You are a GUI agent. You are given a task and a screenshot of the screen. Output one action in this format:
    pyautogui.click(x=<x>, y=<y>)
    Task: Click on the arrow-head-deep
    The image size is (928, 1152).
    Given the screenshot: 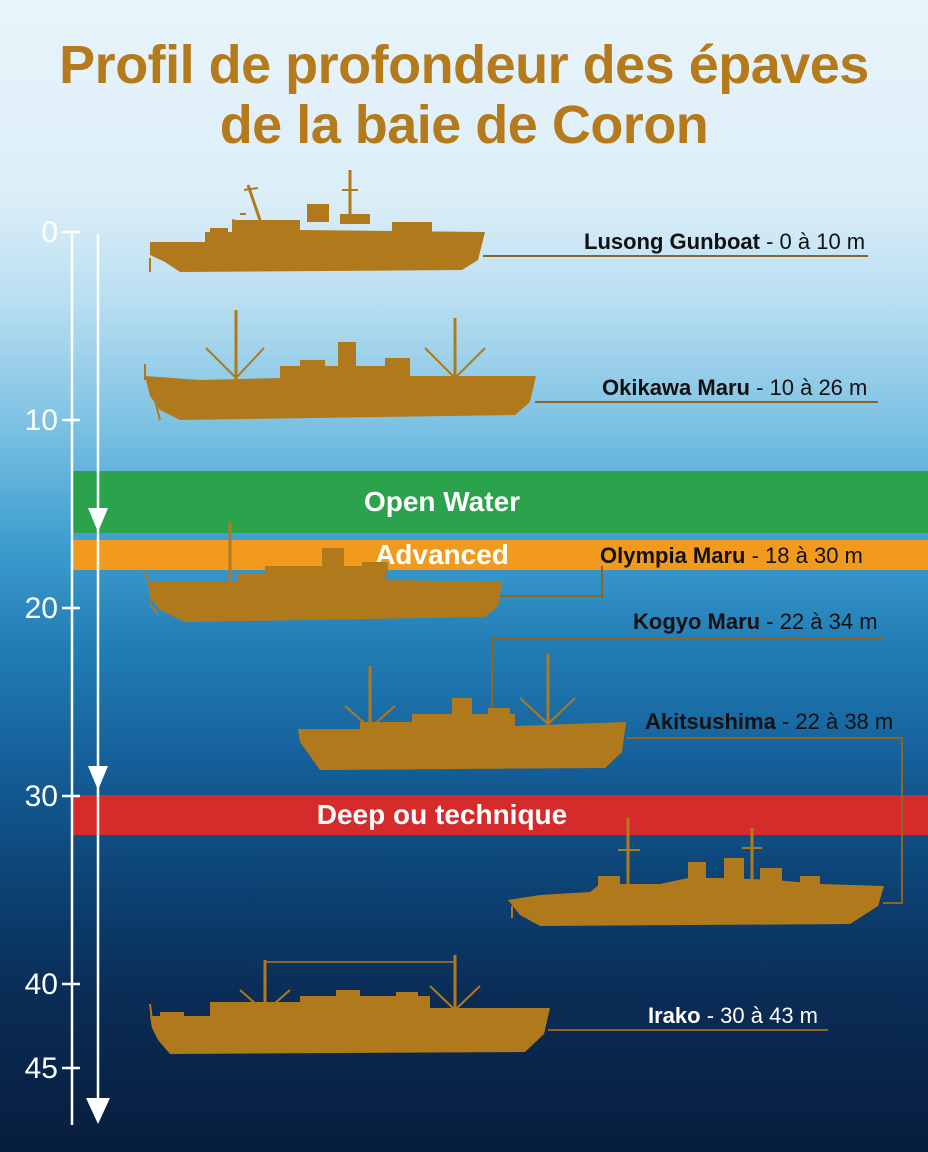 What is the action you would take?
    pyautogui.click(x=98, y=1111)
    